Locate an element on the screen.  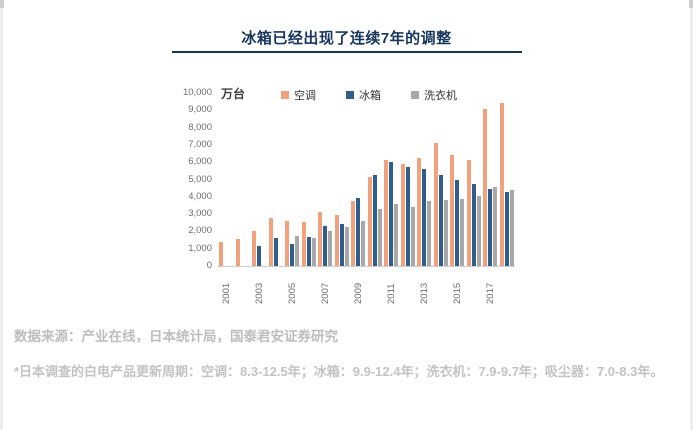
bar-洗衣机-2007 is located at coordinates (330, 248).